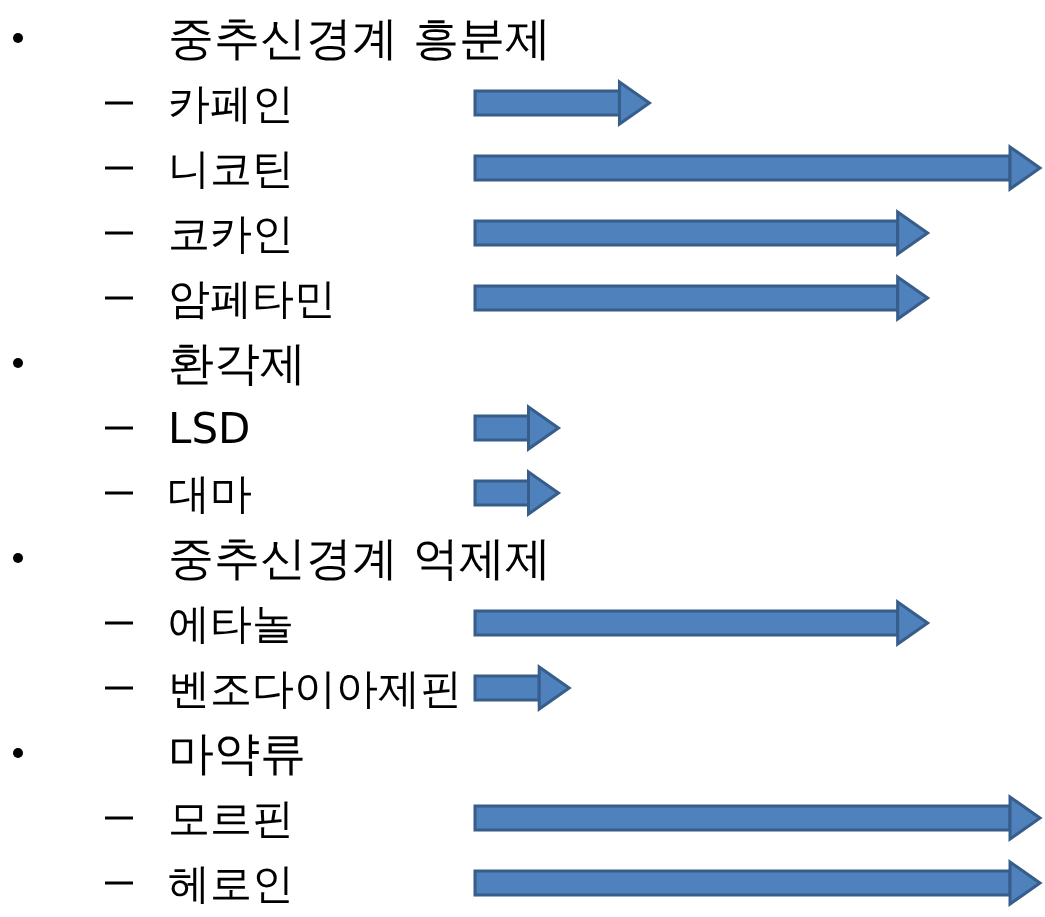 The width and height of the screenshot is (1045, 917). I want to click on y-tick-label: 에타놀, so click(231, 623).